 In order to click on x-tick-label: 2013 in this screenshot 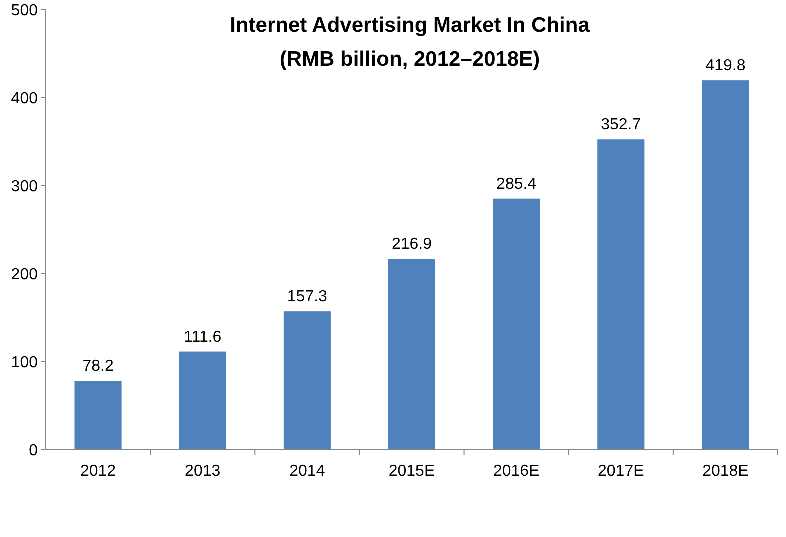, I will do `click(203, 471)`.